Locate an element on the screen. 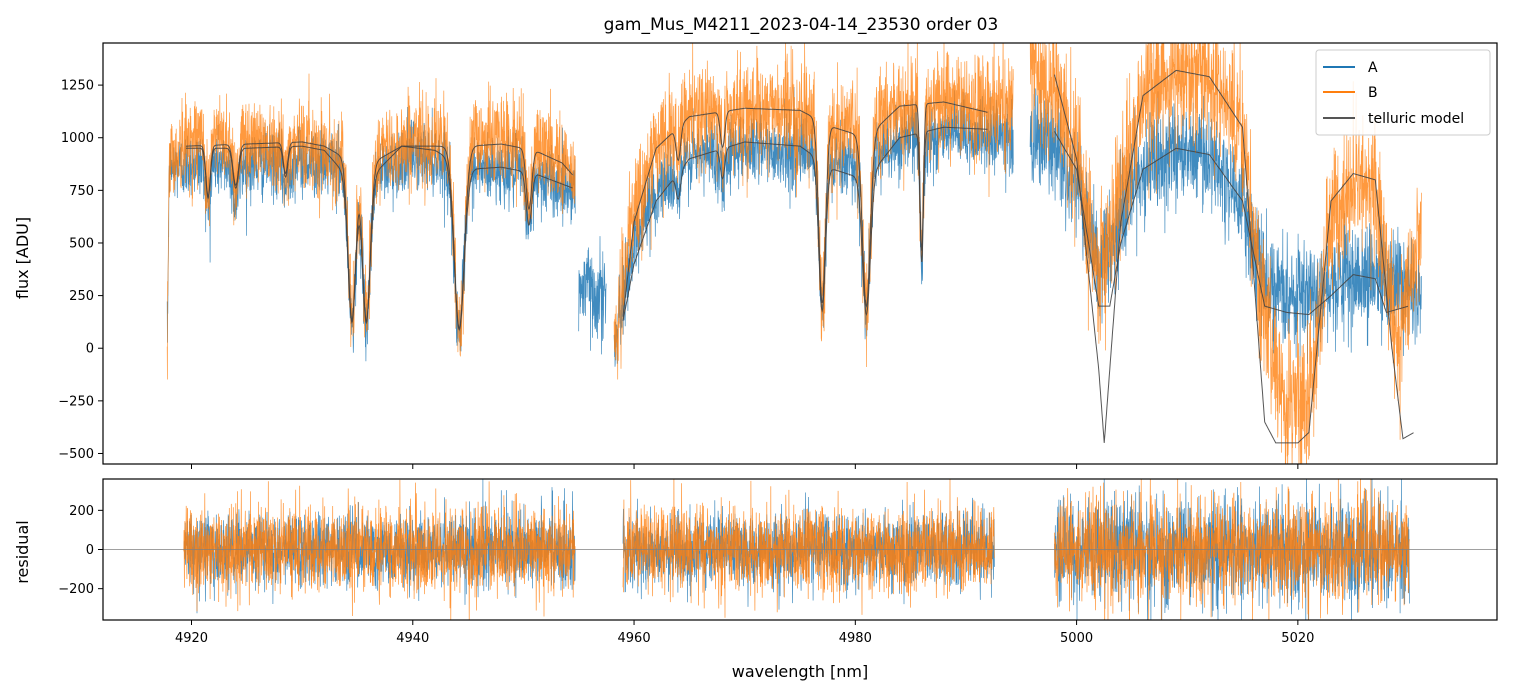 The width and height of the screenshot is (1513, 696). xtick-label: 5000 is located at coordinates (1076, 638).